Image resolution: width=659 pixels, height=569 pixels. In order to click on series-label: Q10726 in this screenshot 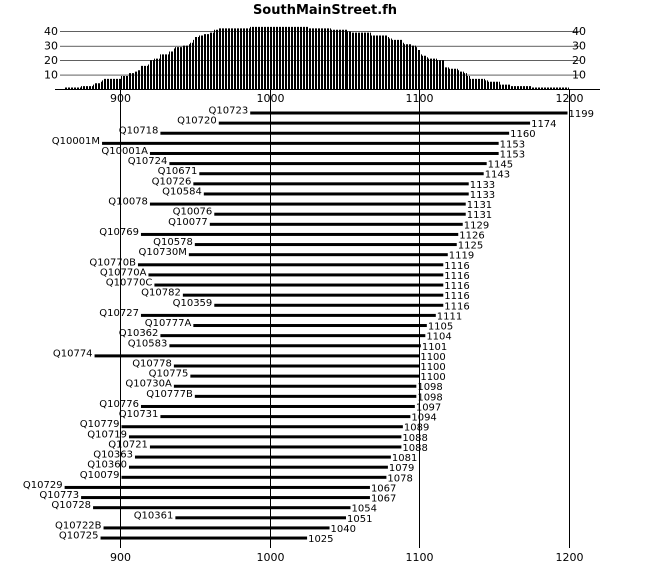, I will do `click(172, 181)`.